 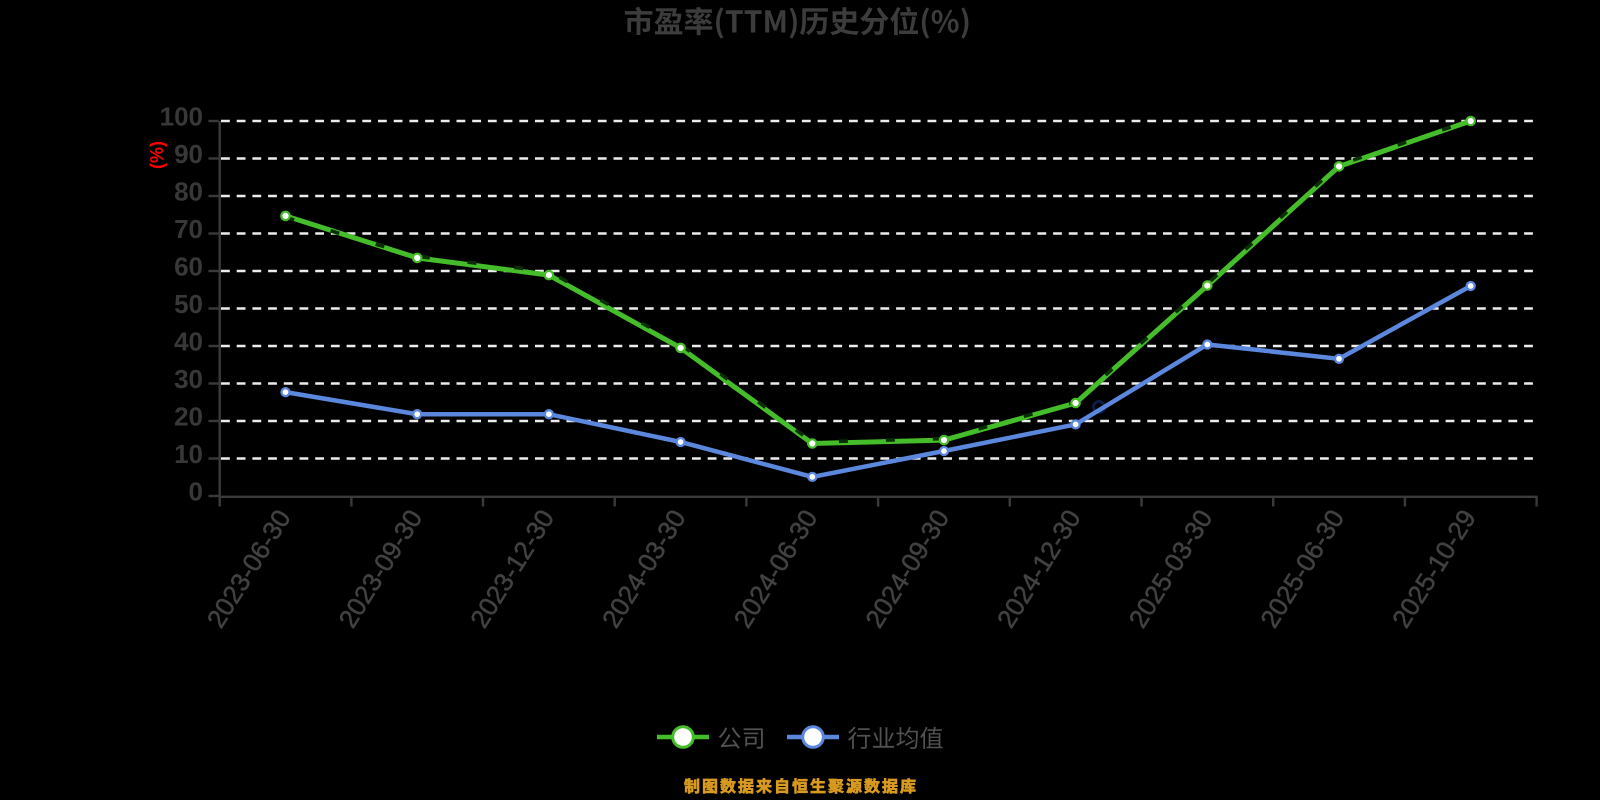 What do you see at coordinates (196, 492) in the screenshot?
I see `svg-text: 0` at bounding box center [196, 492].